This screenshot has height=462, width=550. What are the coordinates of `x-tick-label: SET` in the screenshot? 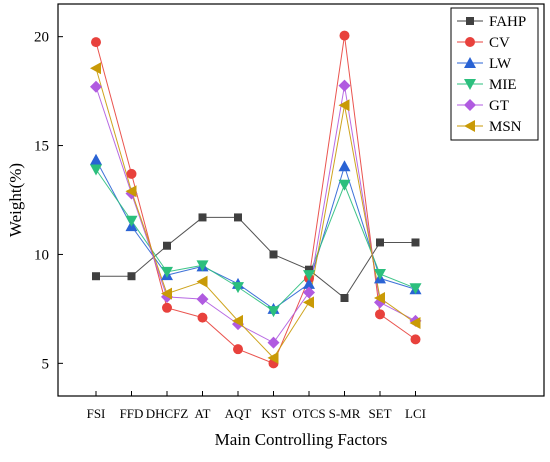 It's located at (379, 413).